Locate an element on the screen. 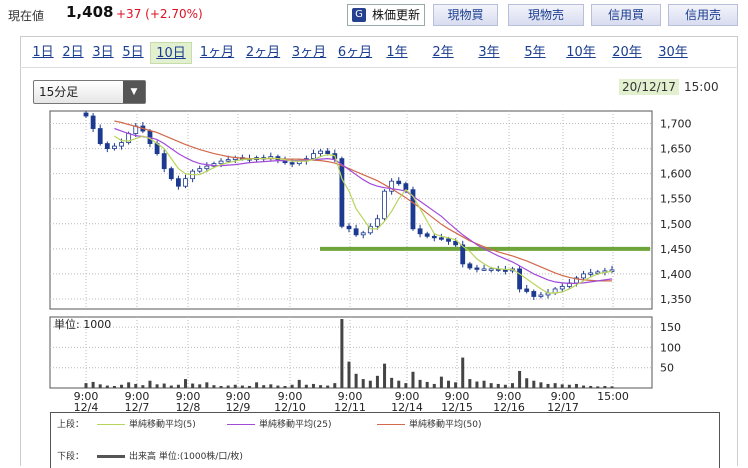  x-tick-date: 12/14 is located at coordinates (407, 407).